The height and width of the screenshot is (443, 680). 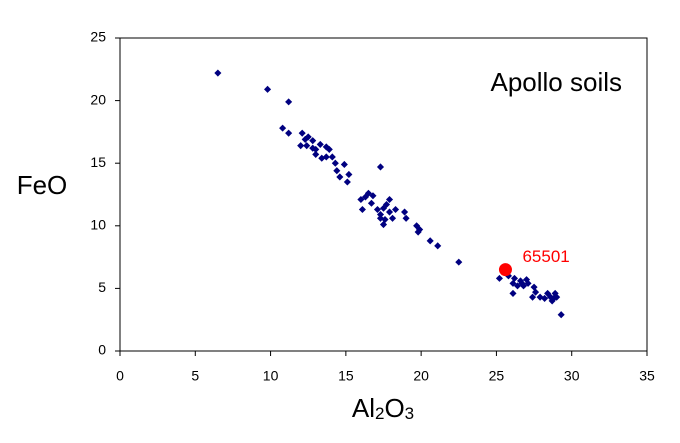 I want to click on x-tick-label: 10, so click(x=271, y=376).